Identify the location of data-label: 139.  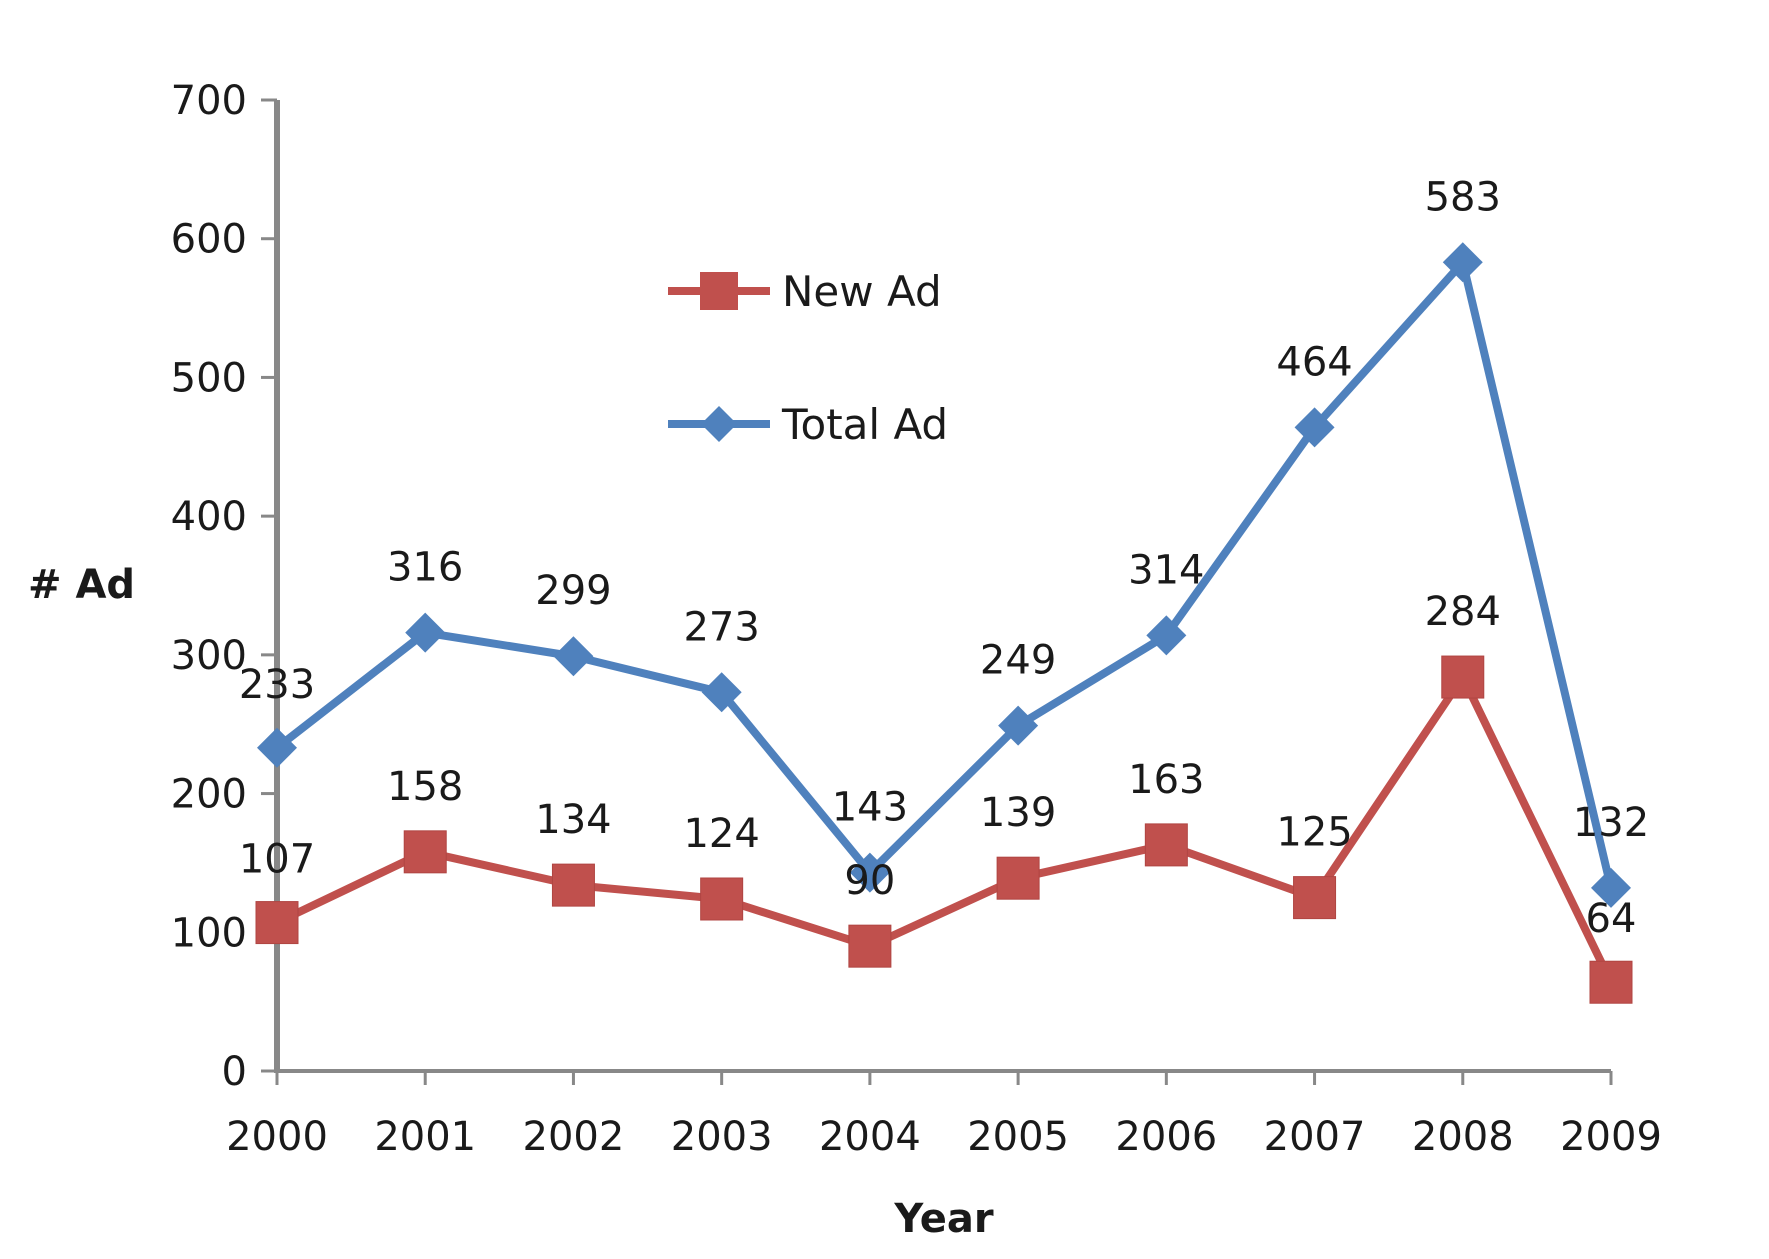
(1018, 813).